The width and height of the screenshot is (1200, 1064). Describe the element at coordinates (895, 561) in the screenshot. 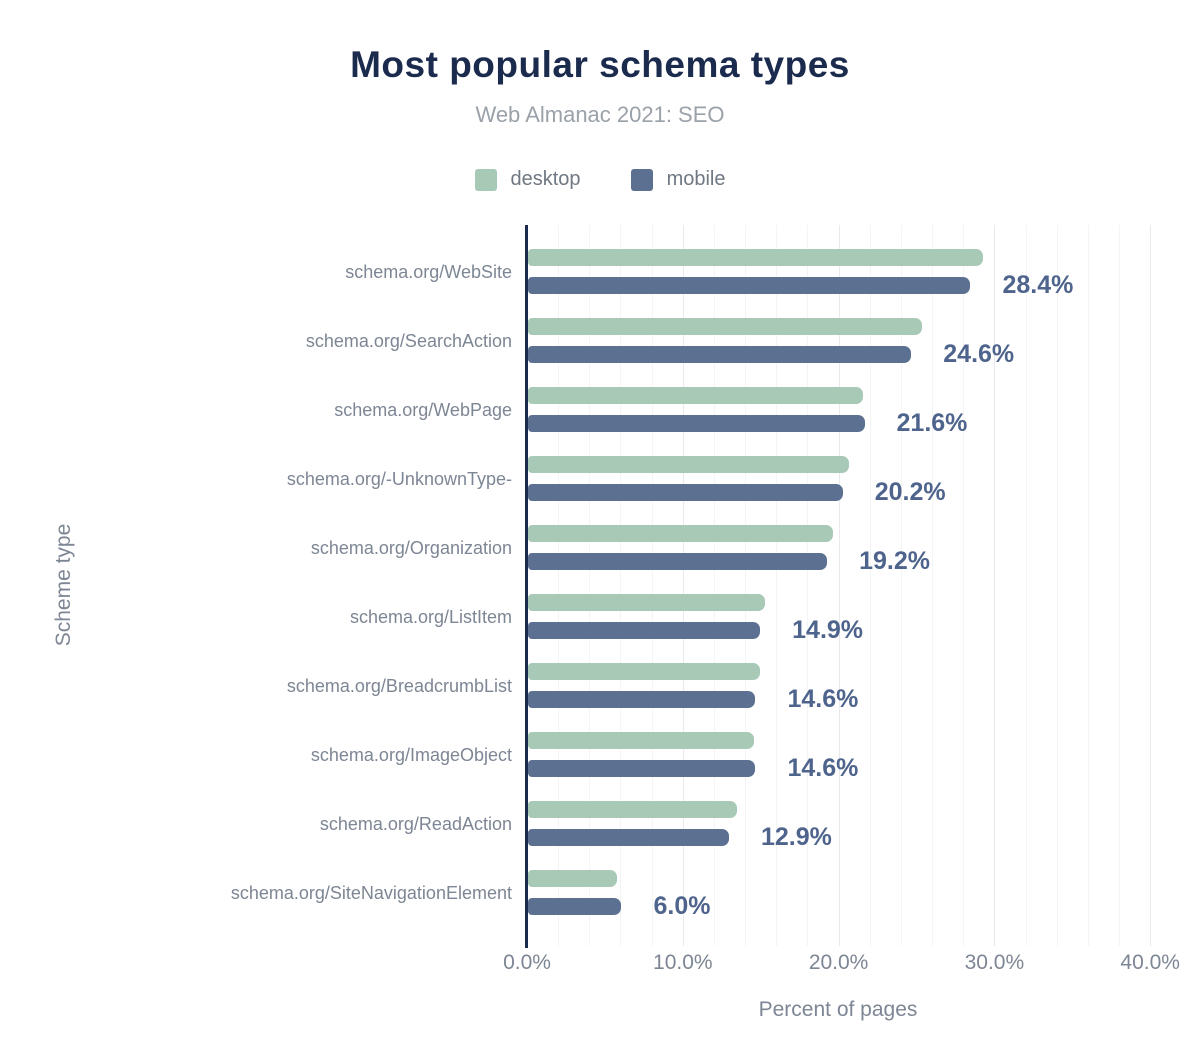

I see `value-label: 19.2%` at that location.